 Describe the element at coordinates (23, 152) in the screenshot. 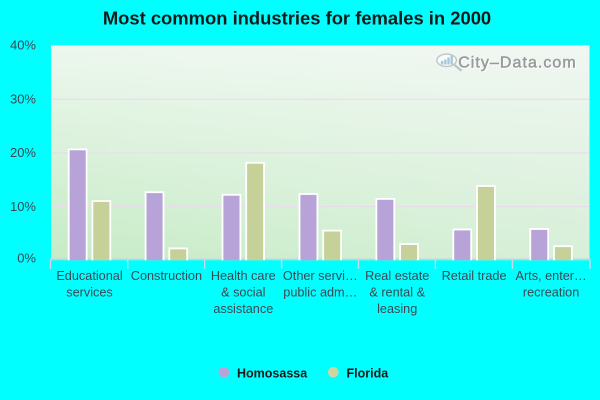

I see `svg-text: 20%` at that location.